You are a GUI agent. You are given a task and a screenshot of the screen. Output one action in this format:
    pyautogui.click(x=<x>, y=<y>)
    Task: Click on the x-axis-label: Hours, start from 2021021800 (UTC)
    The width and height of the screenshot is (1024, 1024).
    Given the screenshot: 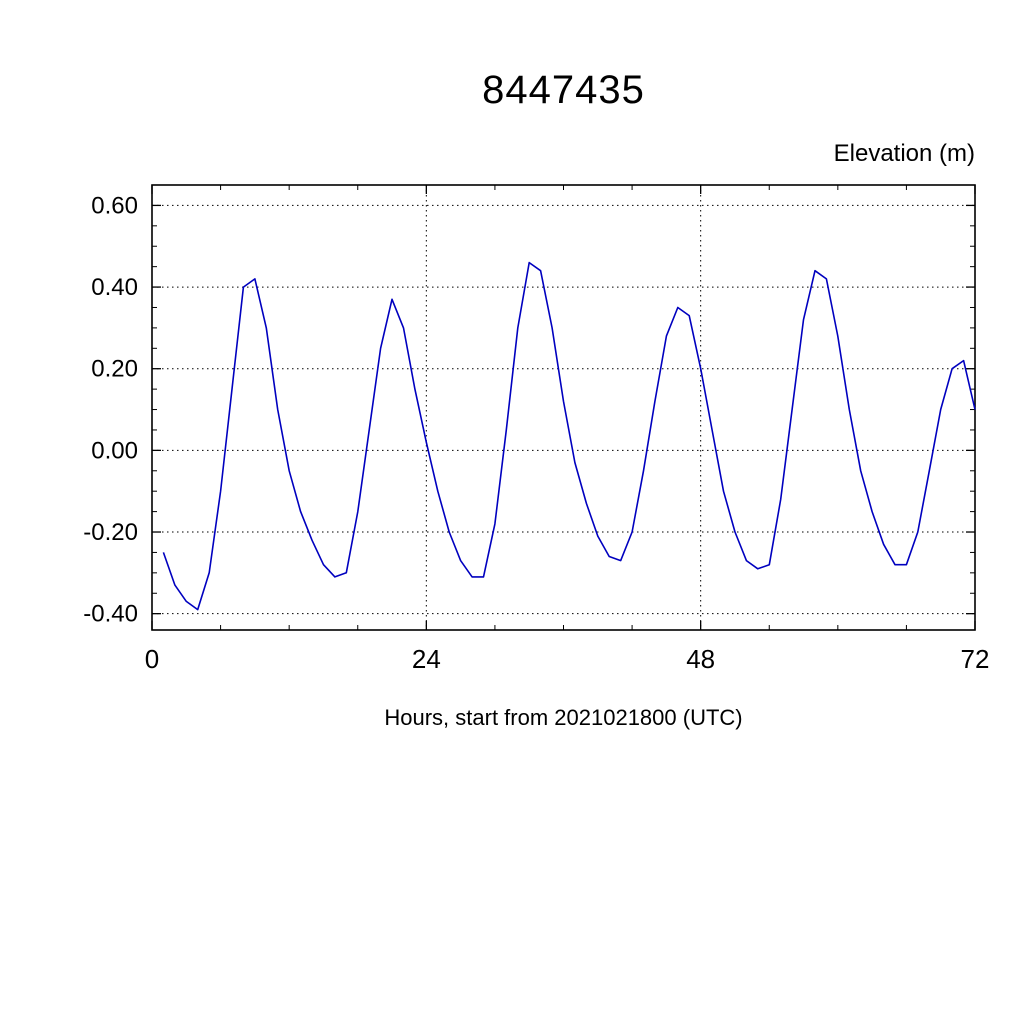 What is the action you would take?
    pyautogui.click(x=563, y=717)
    